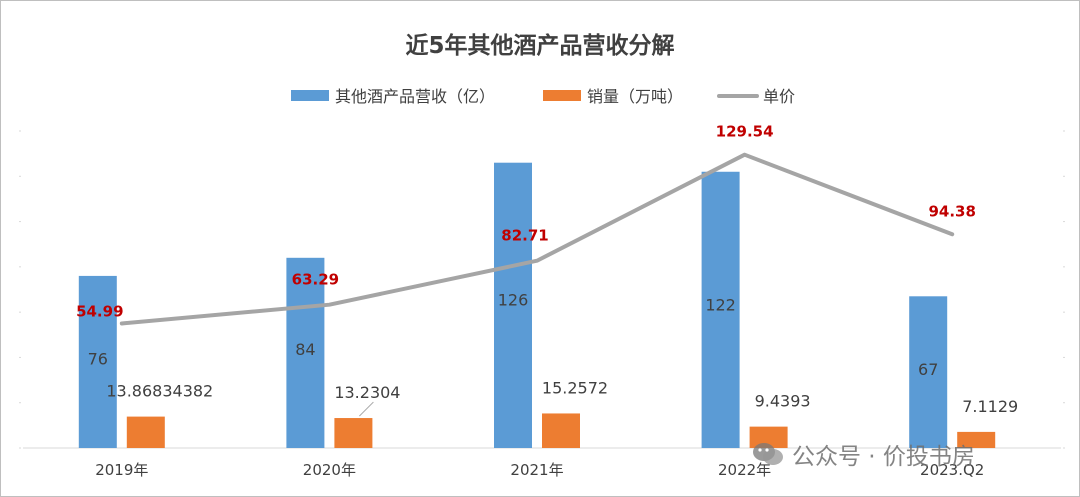 This screenshot has width=1080, height=497. Describe the element at coordinates (745, 132) in the screenshot. I see `price-label: 129.54` at that location.